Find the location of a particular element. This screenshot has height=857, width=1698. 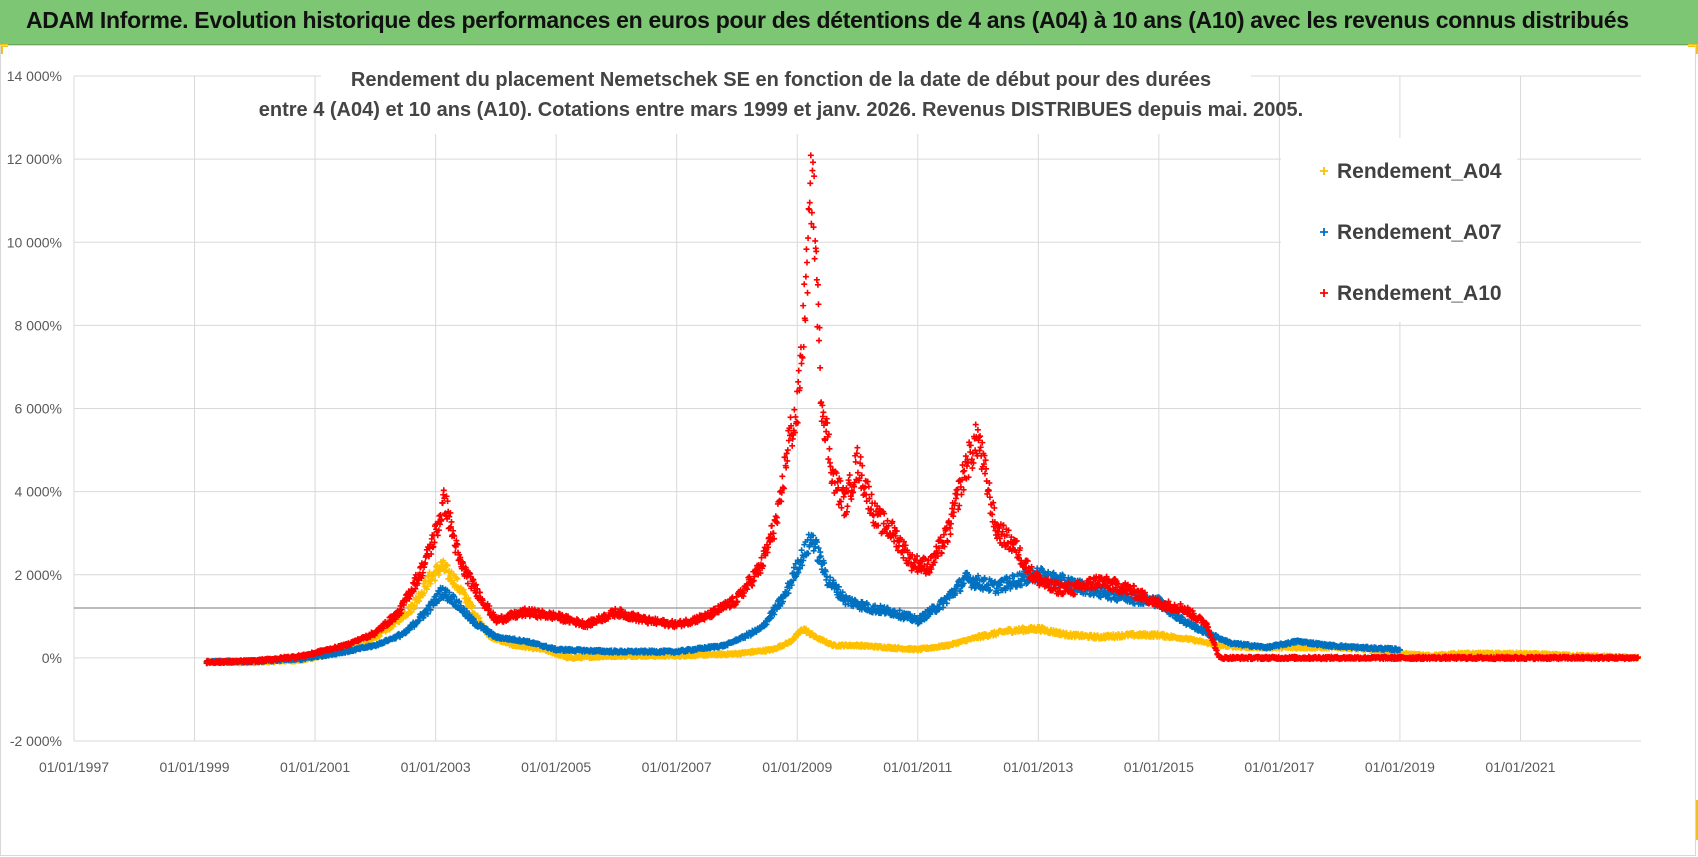

y-tick-label: 2 000% is located at coordinates (38, 575).